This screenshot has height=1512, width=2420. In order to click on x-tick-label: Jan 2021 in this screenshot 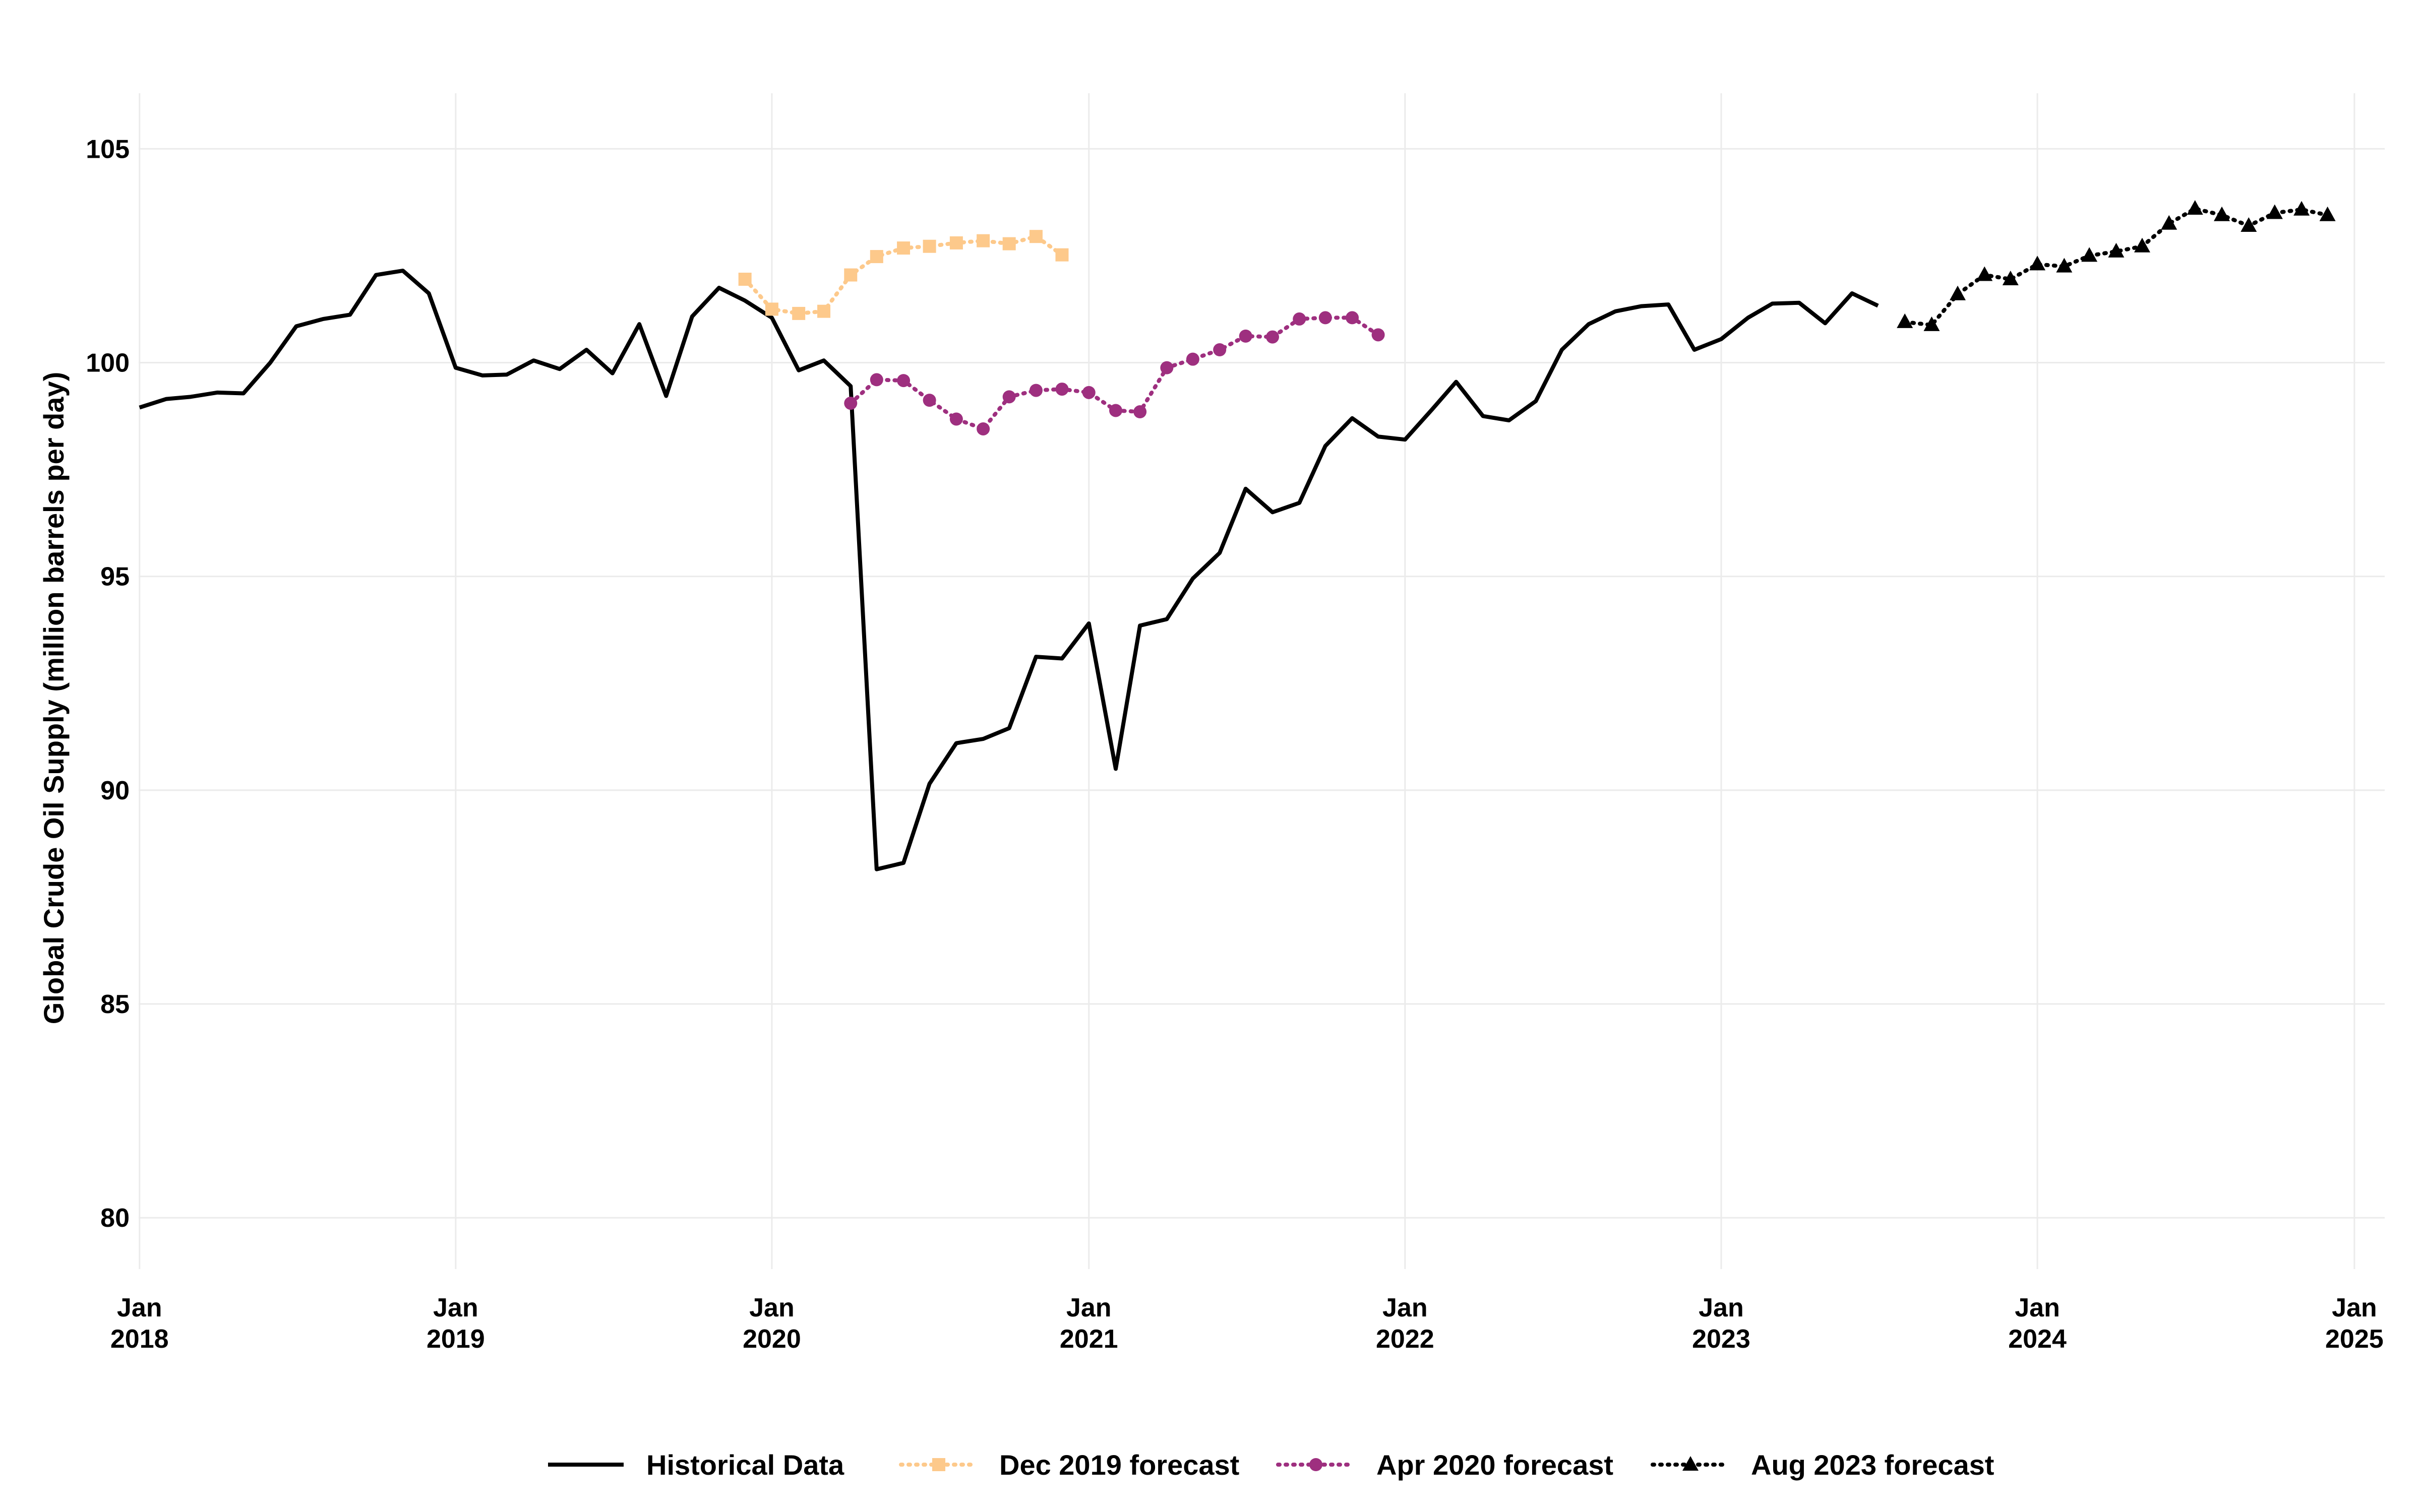, I will do `click(1089, 1323)`.